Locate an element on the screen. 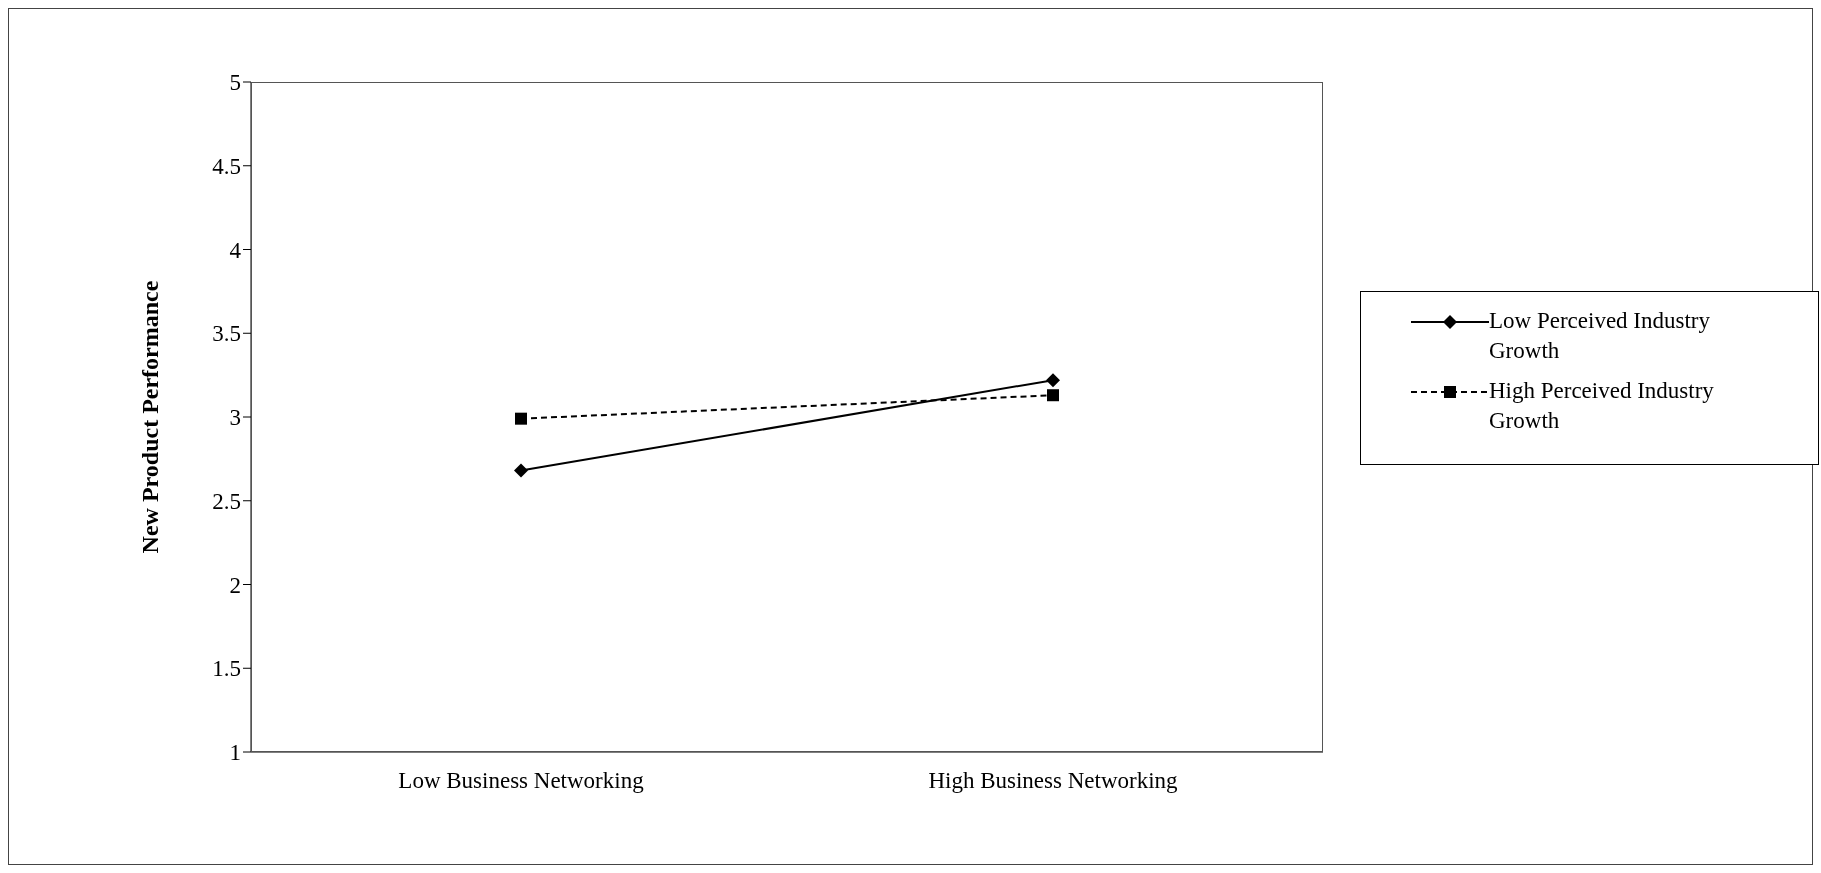 Image resolution: width=1821 pixels, height=873 pixels. y-tick-label: 1 is located at coordinates (235, 753).